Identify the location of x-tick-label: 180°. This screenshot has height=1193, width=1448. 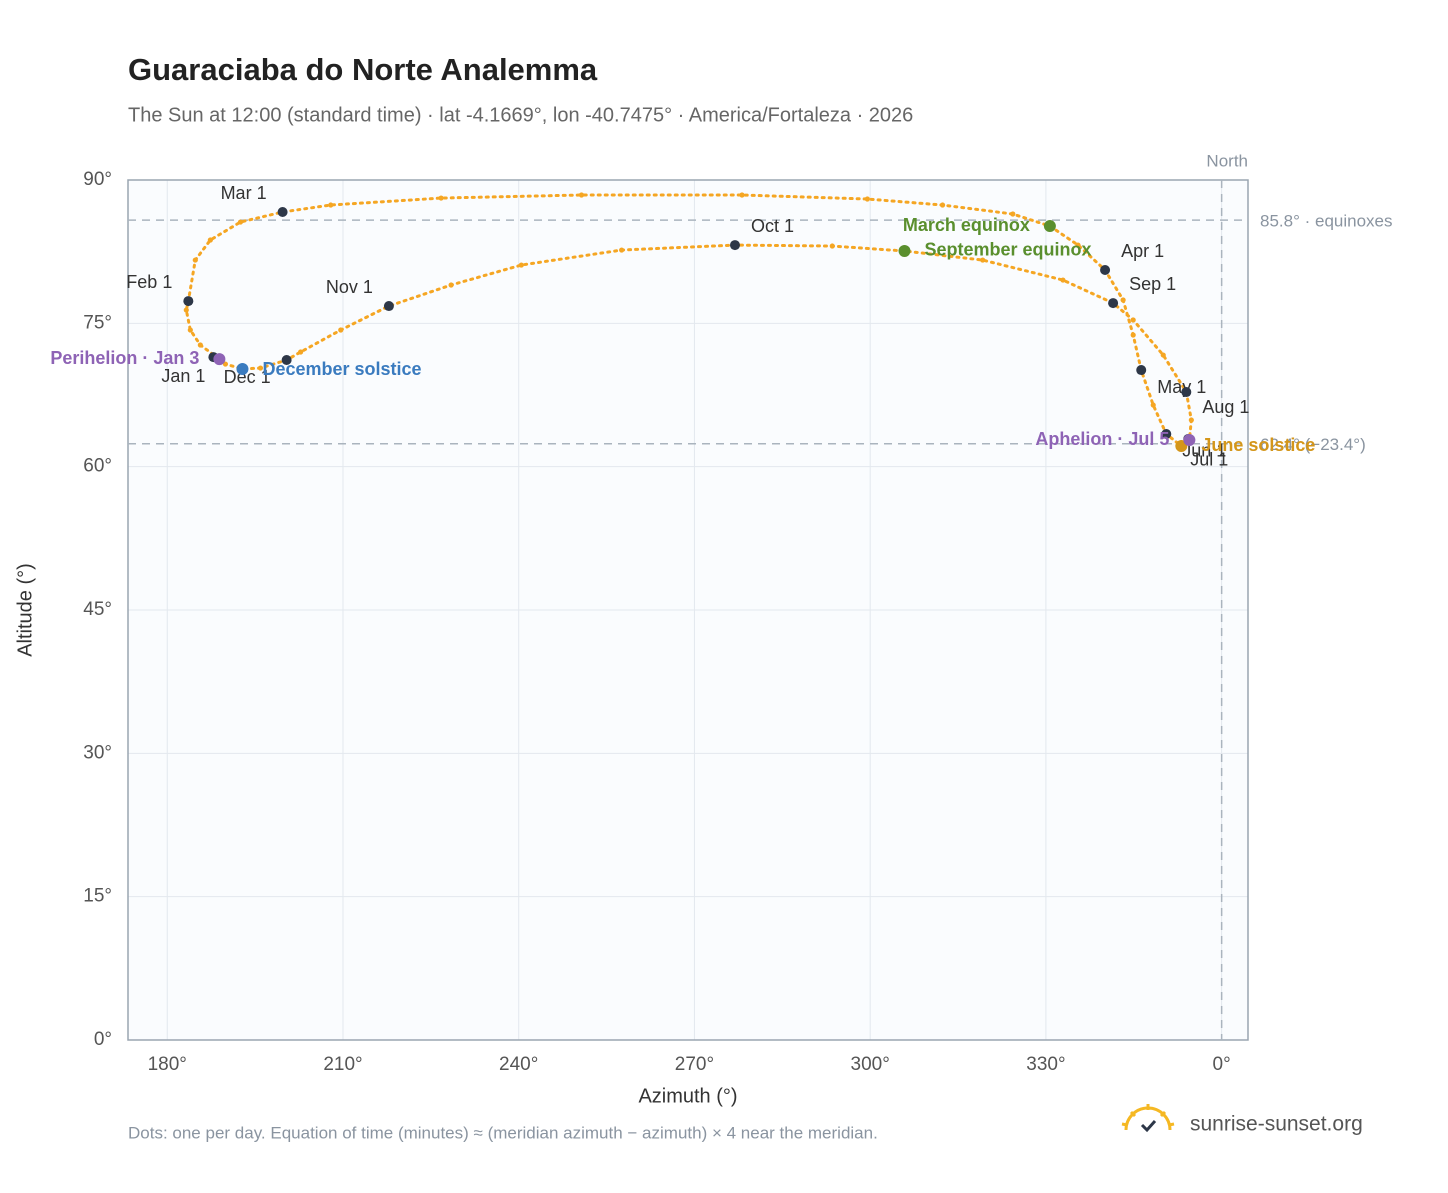
(167, 1064).